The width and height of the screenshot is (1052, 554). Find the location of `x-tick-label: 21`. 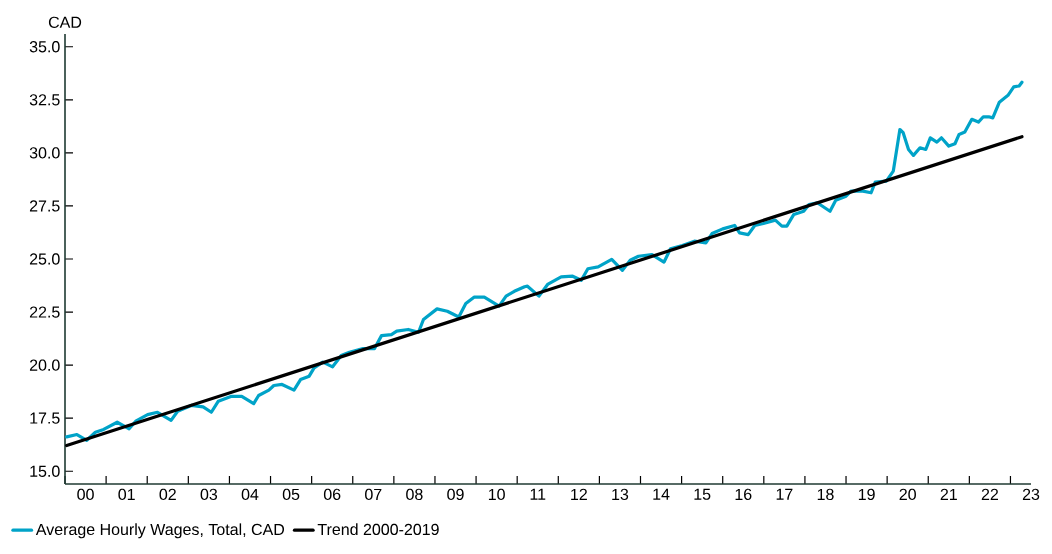

x-tick-label: 21 is located at coordinates (948, 494).